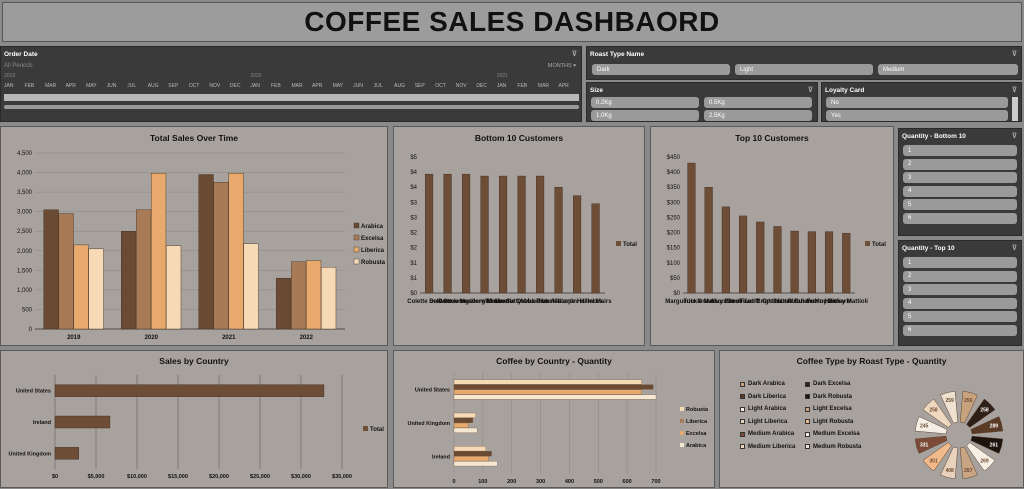 Image resolution: width=1024 pixels, height=489 pixels. Describe the element at coordinates (511, 482) in the screenshot. I see `x-tick-label: 200` at that location.